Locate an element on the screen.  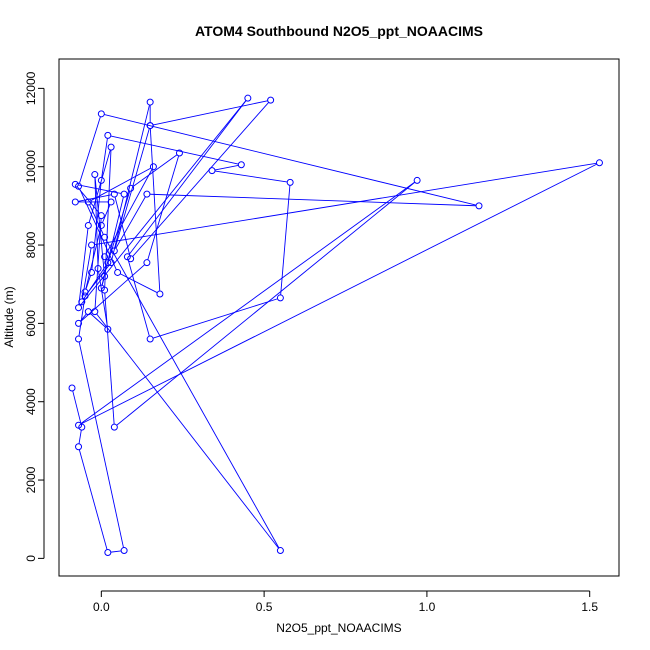
y-tick-label: 10000 is located at coordinates (31, 167).